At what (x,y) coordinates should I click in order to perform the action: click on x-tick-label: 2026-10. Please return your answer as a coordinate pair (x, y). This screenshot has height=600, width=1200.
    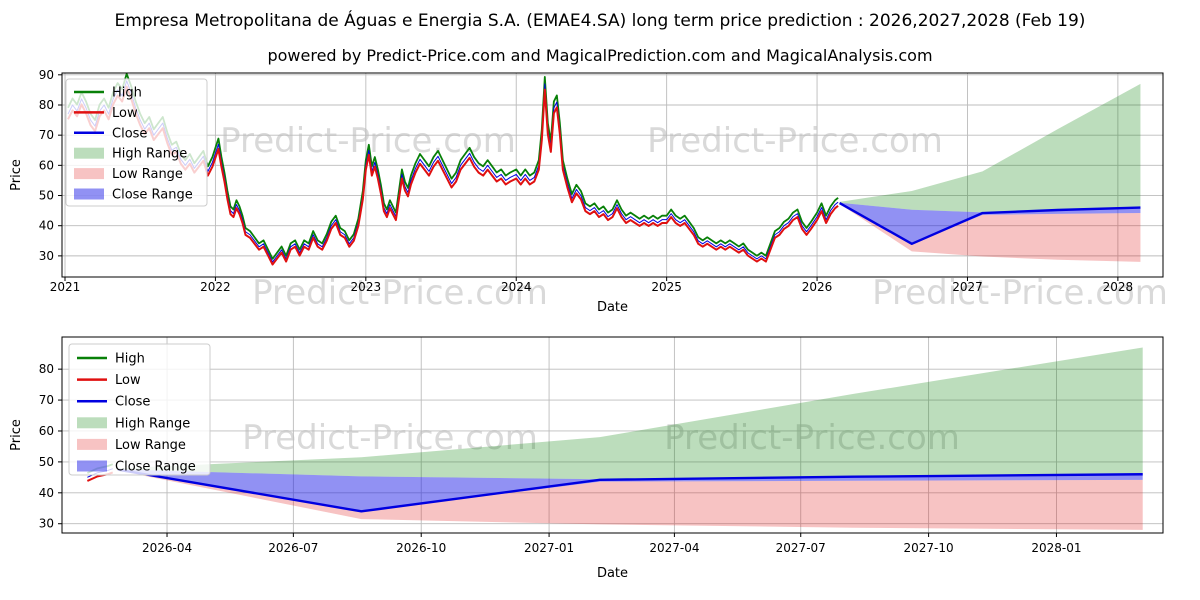
    Looking at the image, I should click on (421, 548).